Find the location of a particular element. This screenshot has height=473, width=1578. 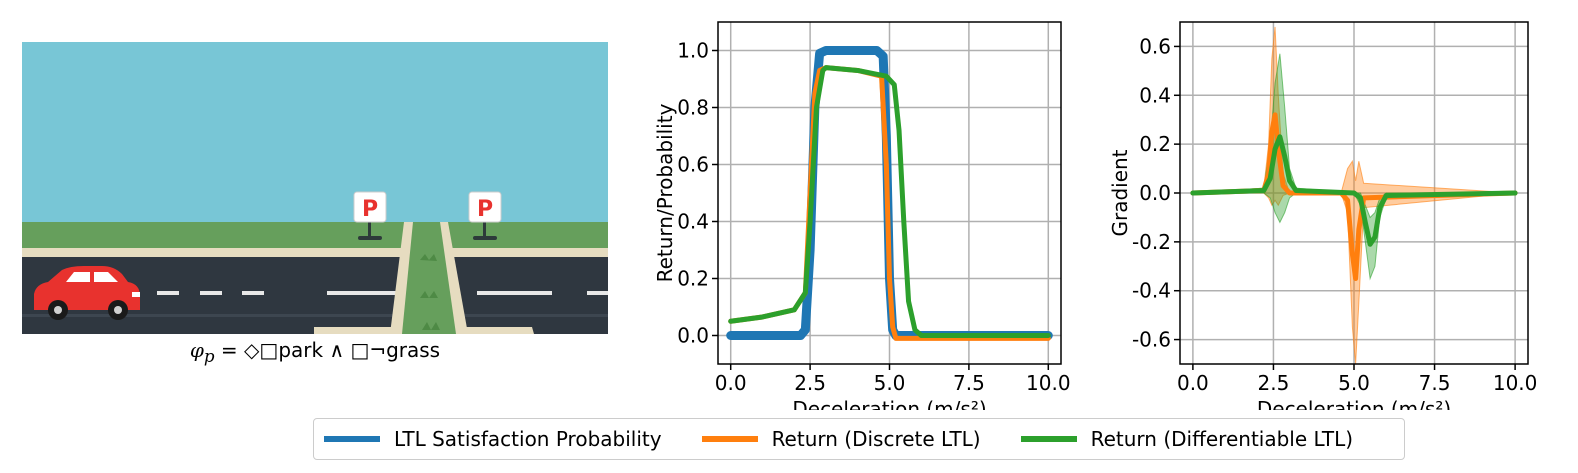

lane-markings is located at coordinates (382, 293).